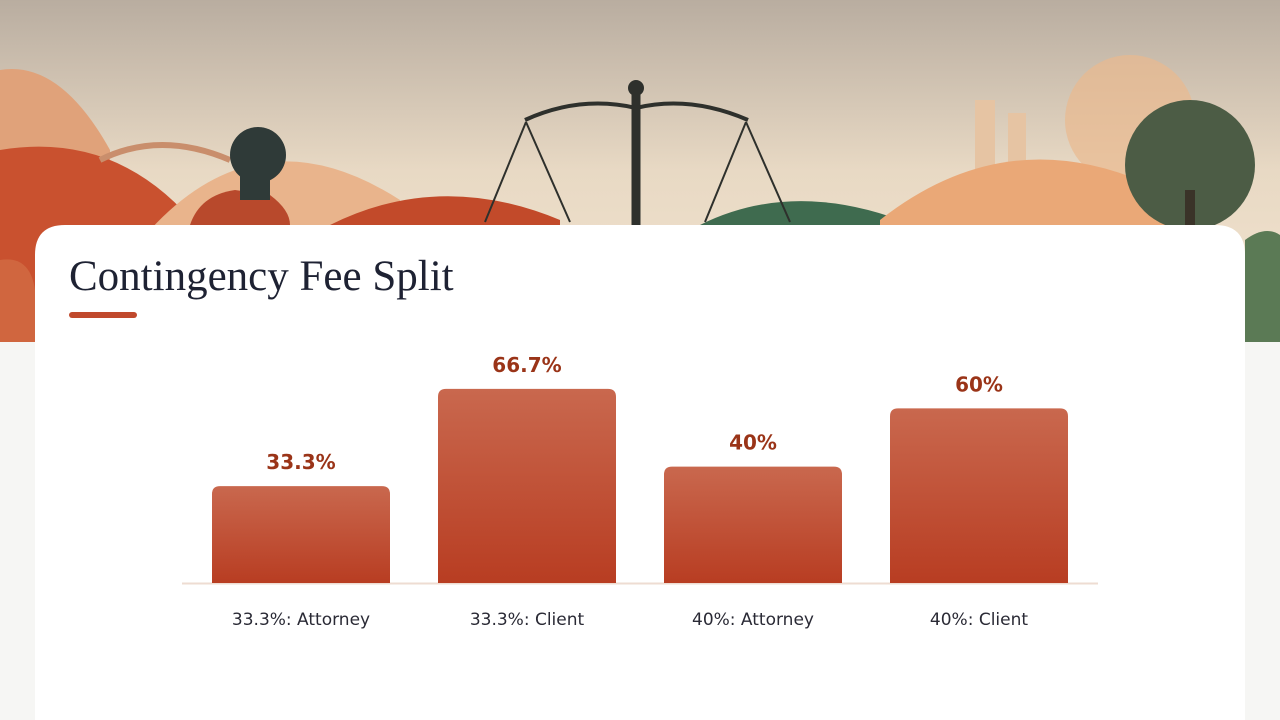 This screenshot has height=720, width=1280. I want to click on value-label: 40%, so click(753, 443).